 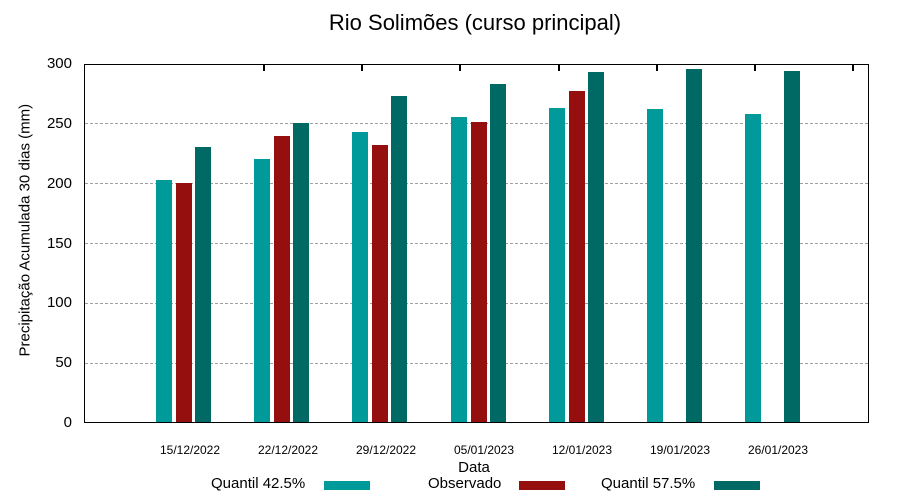 What do you see at coordinates (59, 303) in the screenshot?
I see `y-tick-label: 100` at bounding box center [59, 303].